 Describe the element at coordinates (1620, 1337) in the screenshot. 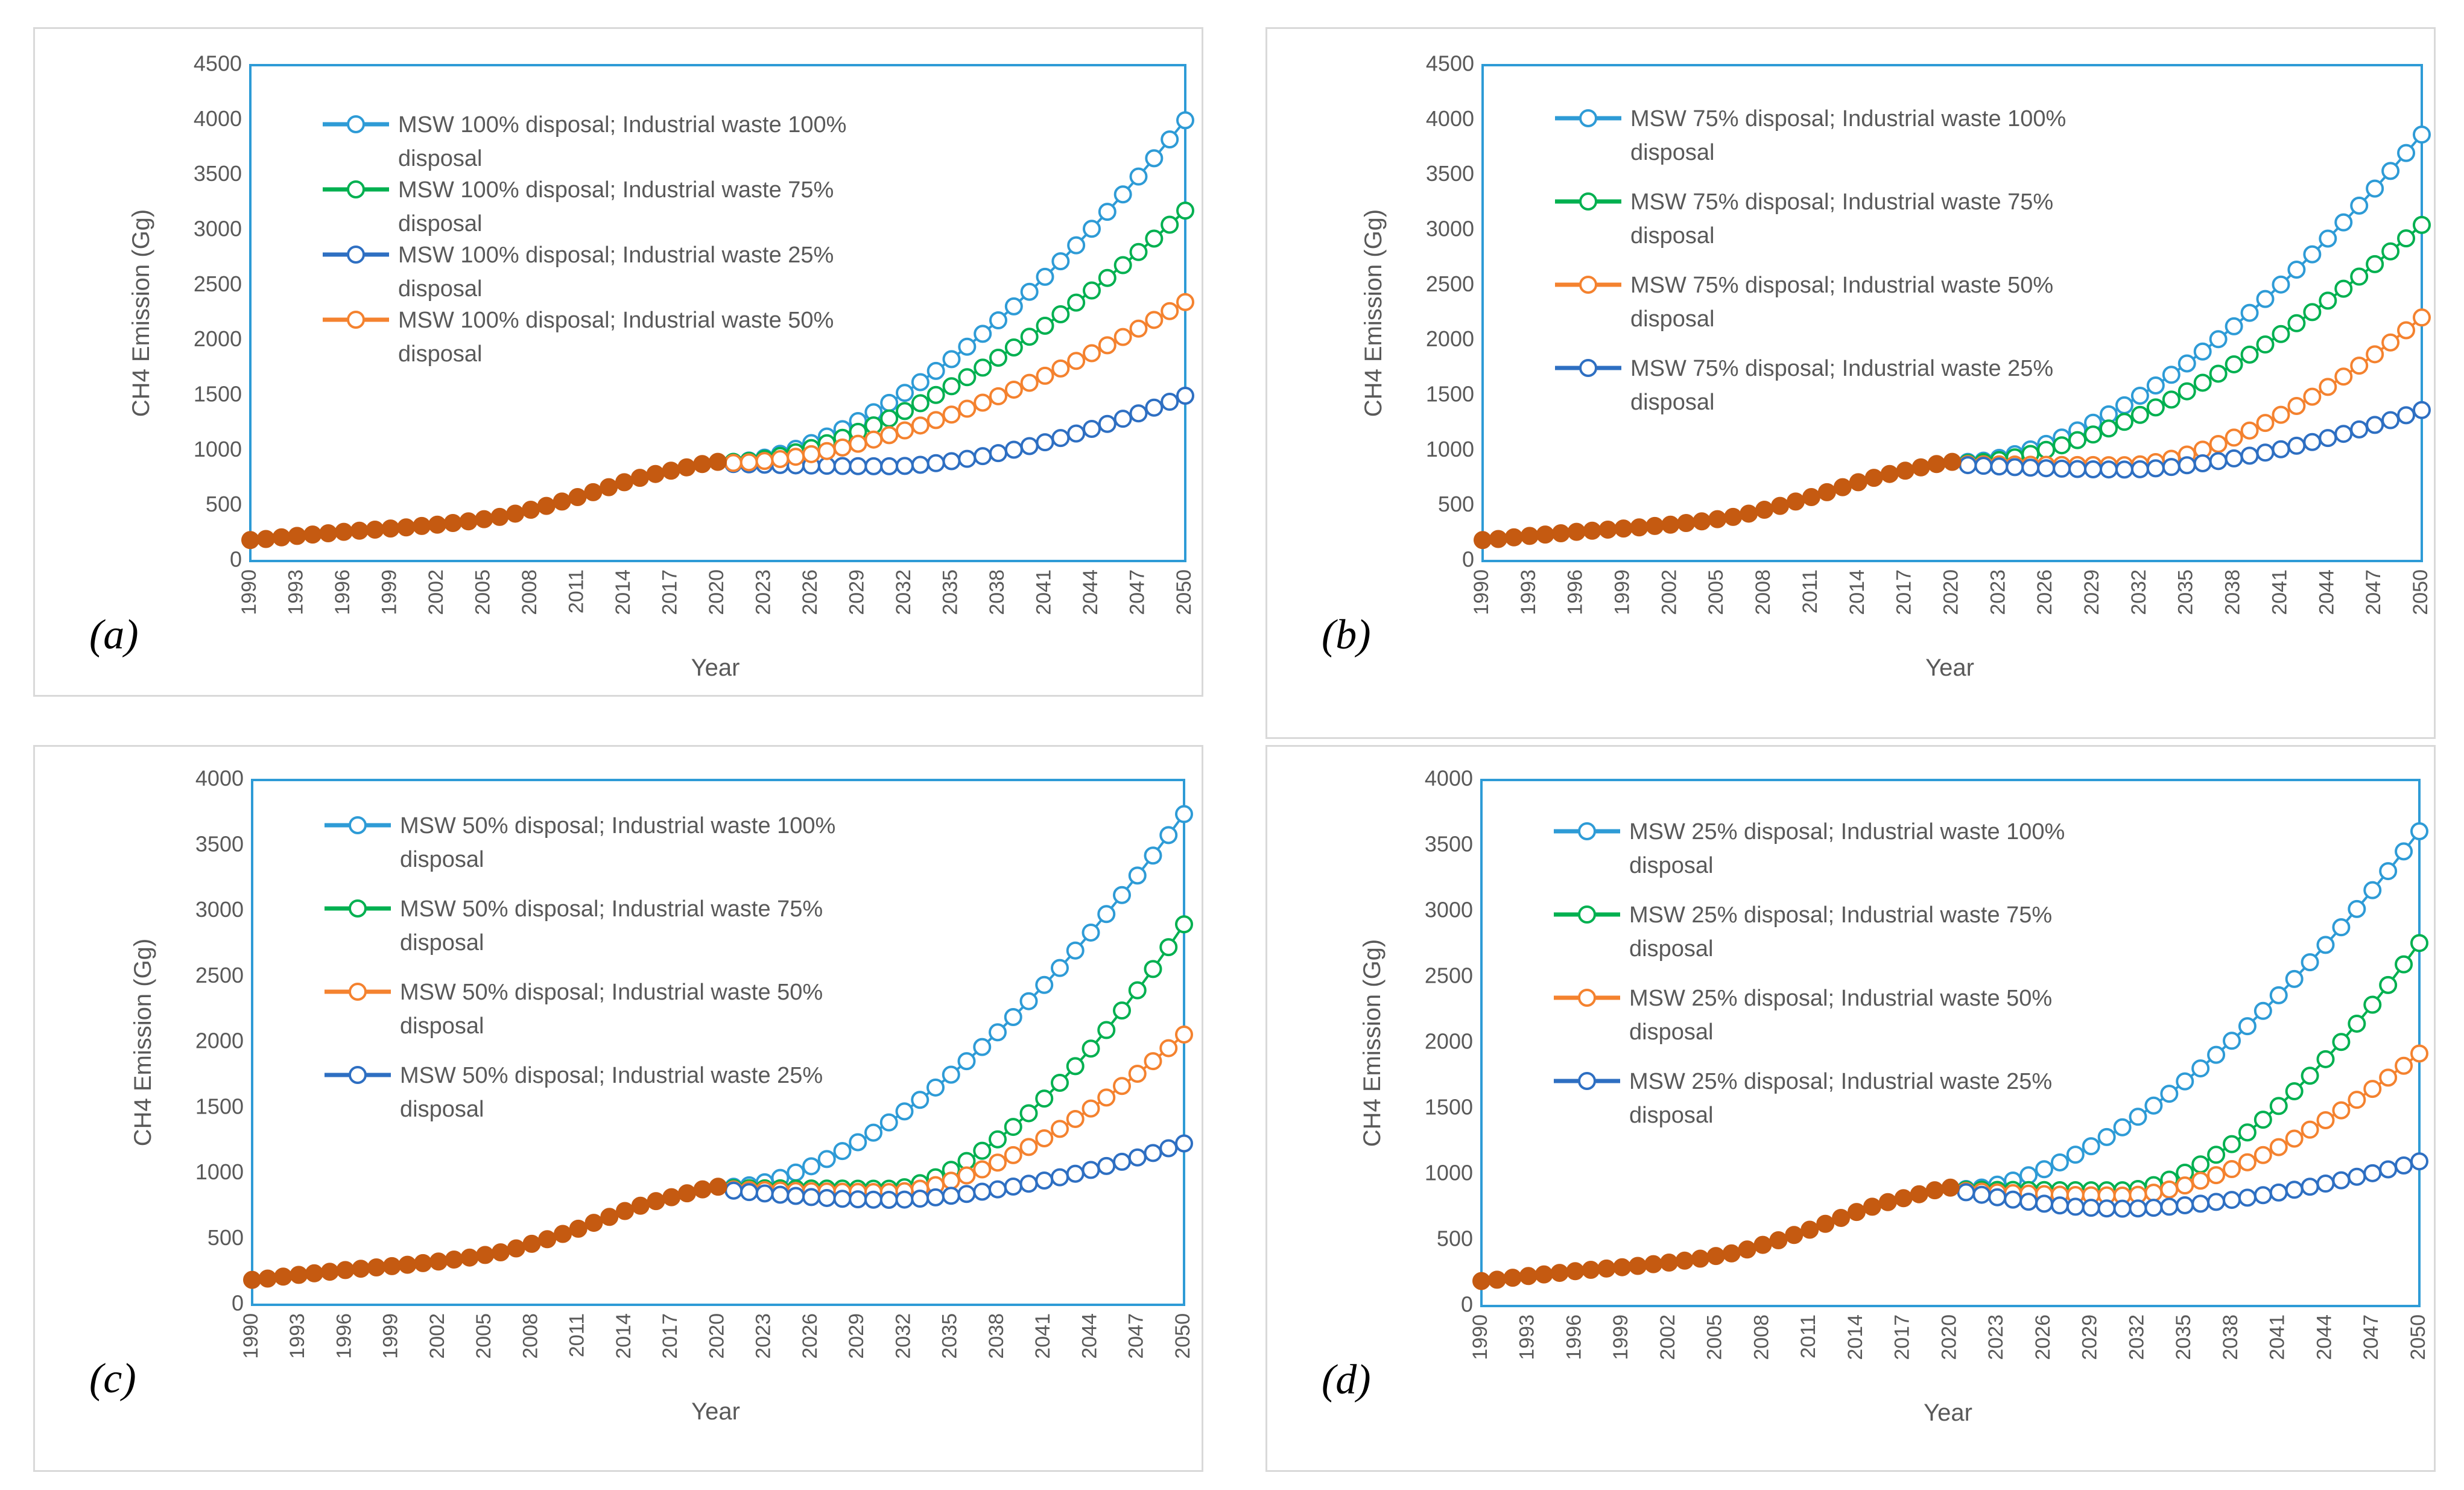

I see `x-tick-label: 1999` at that location.